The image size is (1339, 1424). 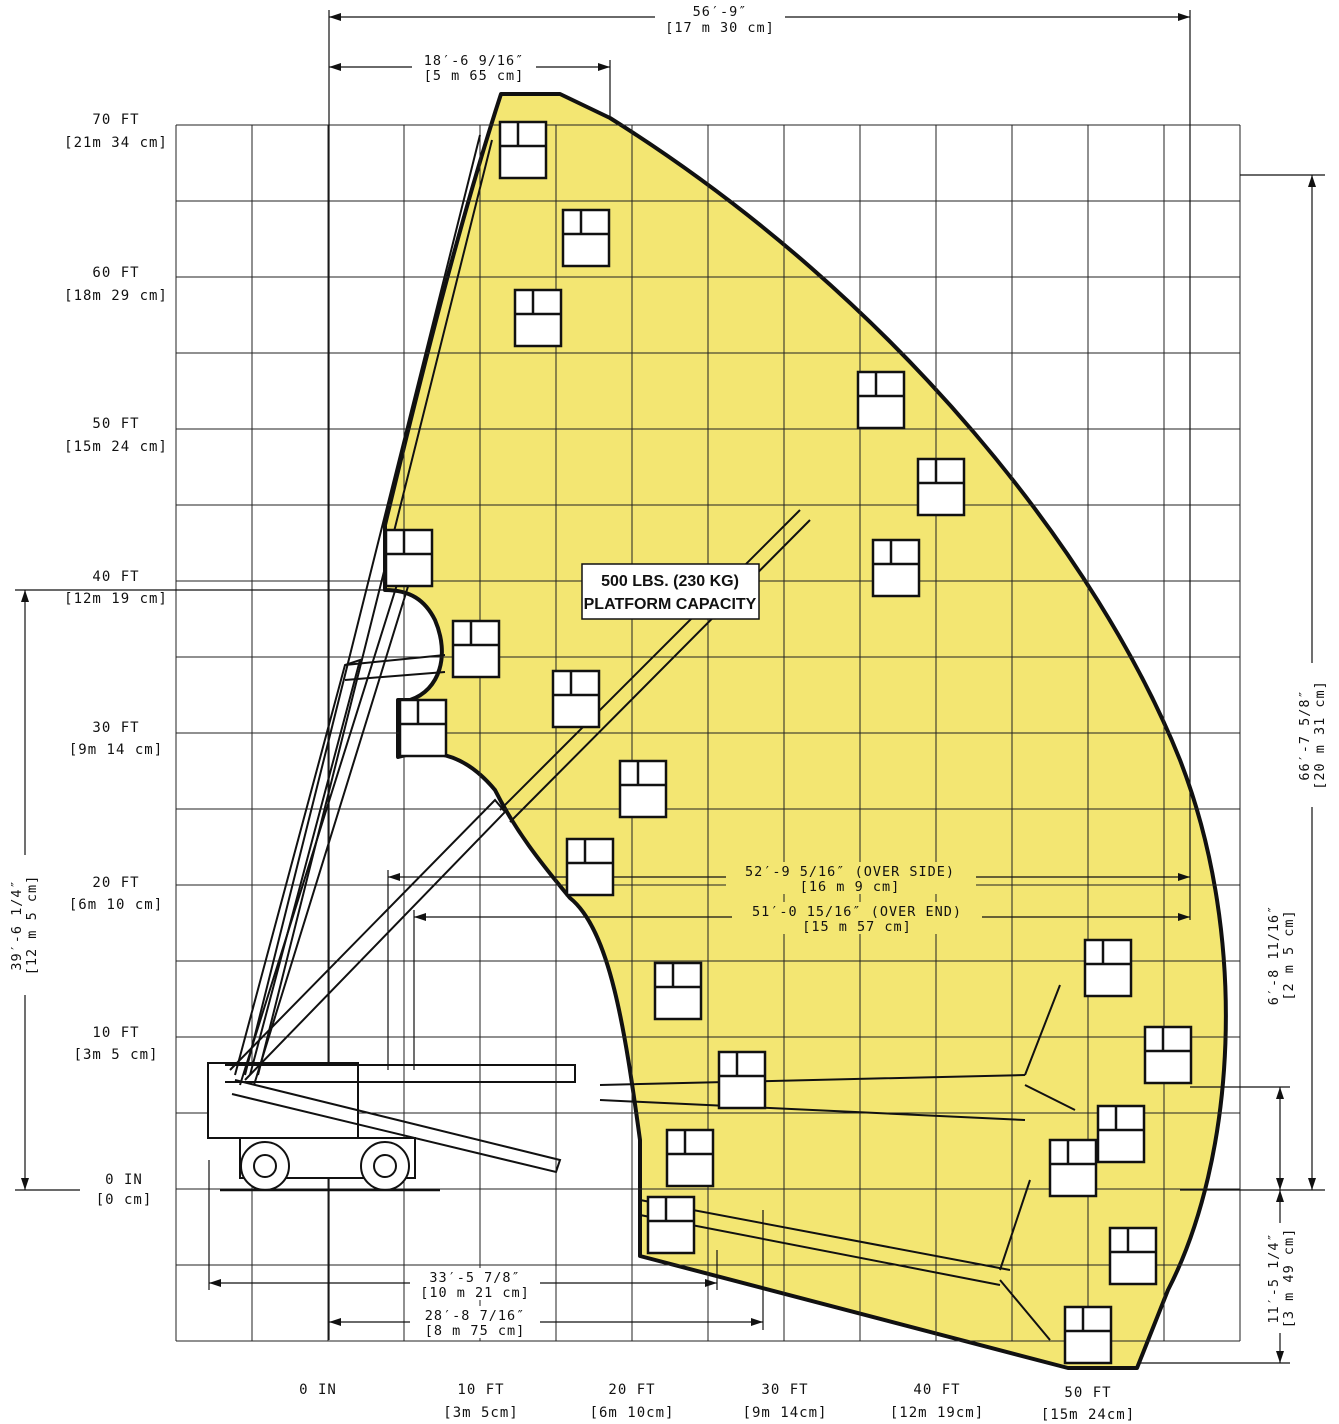 What do you see at coordinates (323, 1127) in the screenshot?
I see `lift-base` at bounding box center [323, 1127].